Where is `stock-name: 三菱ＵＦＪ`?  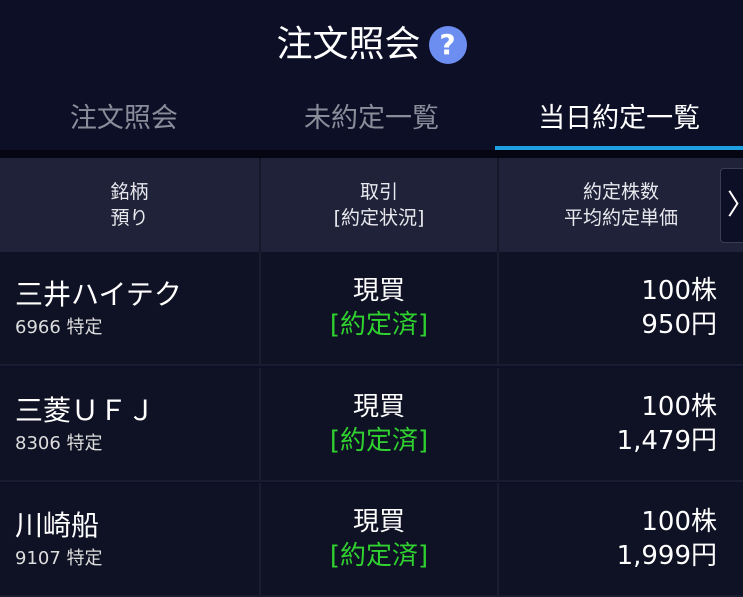
stock-name: 三菱ＵＦＪ is located at coordinates (85, 410).